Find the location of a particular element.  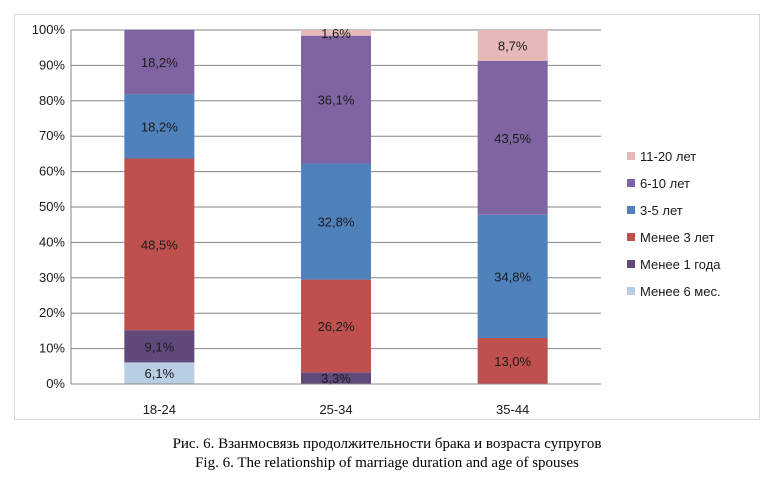

data-label: 13,0% is located at coordinates (512, 361).